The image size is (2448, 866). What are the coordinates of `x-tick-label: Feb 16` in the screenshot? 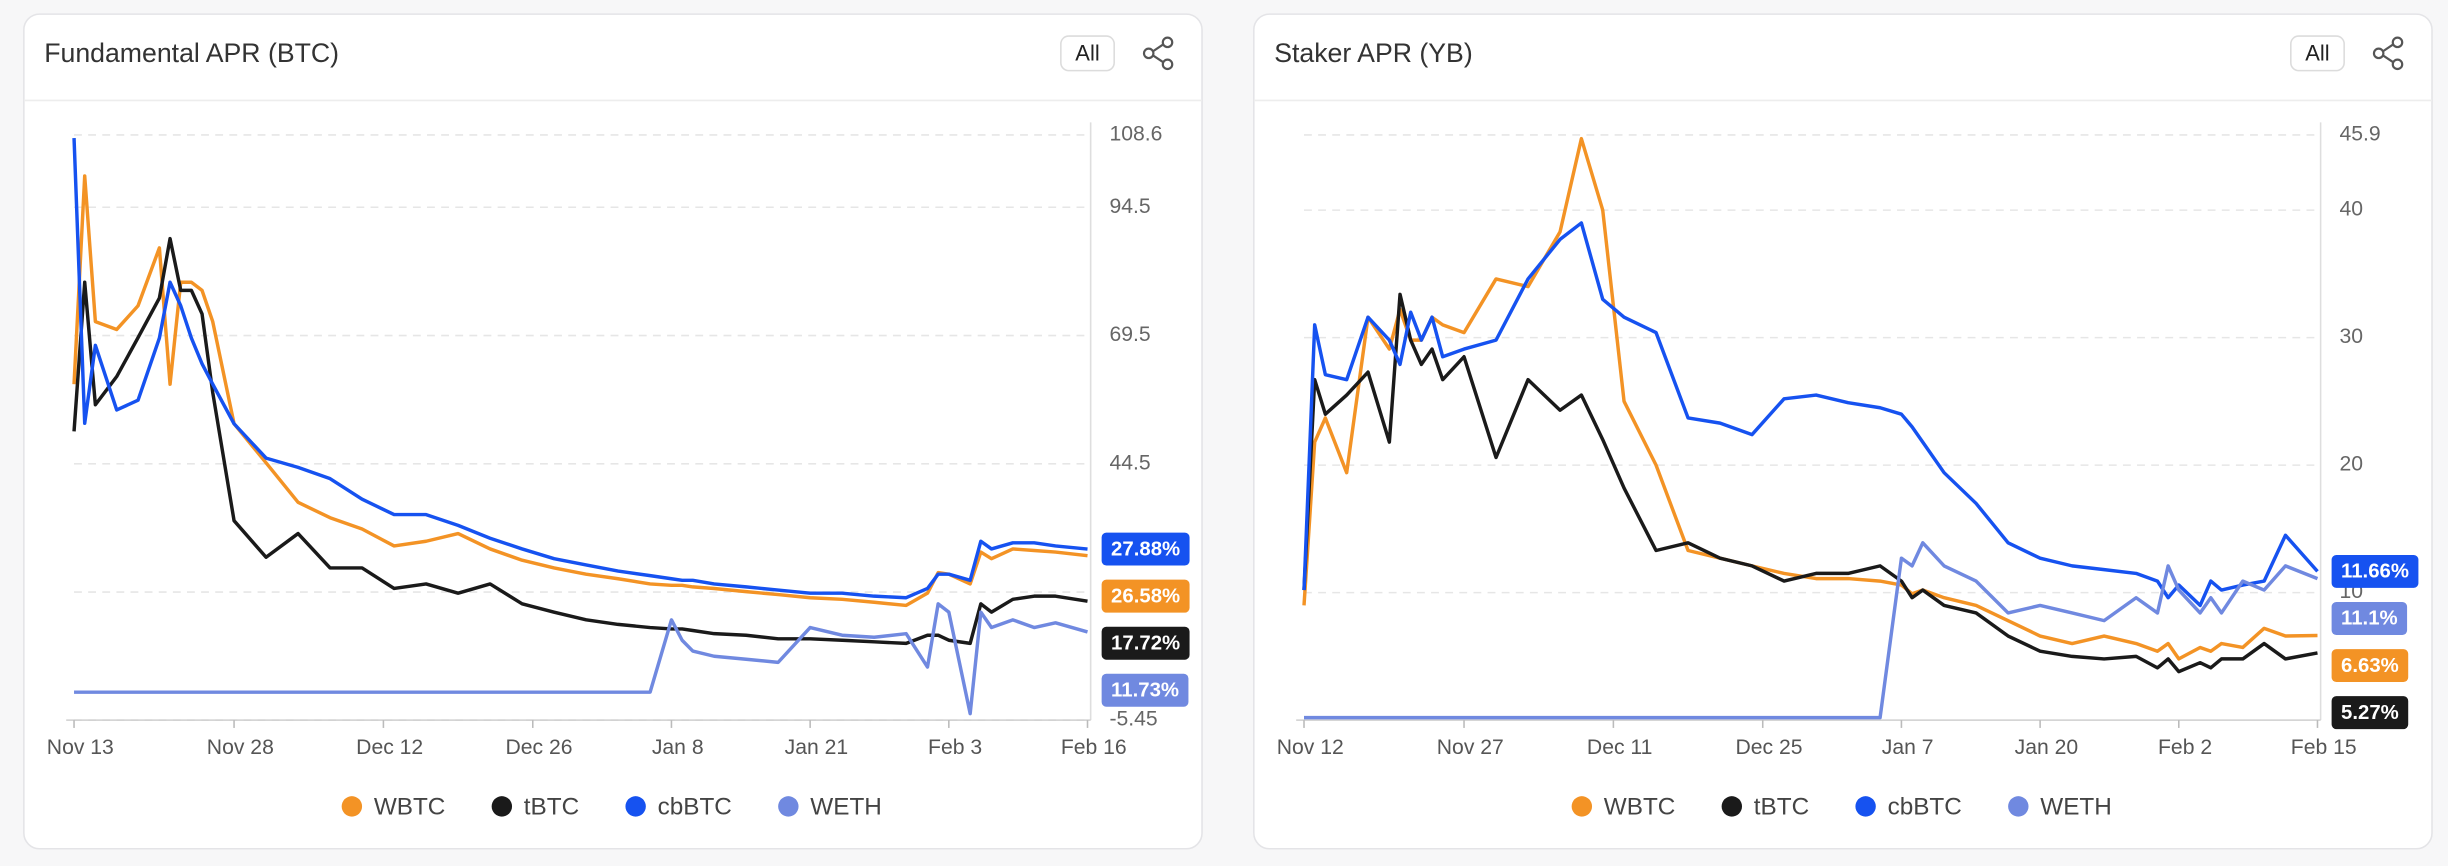 It's located at (1094, 747).